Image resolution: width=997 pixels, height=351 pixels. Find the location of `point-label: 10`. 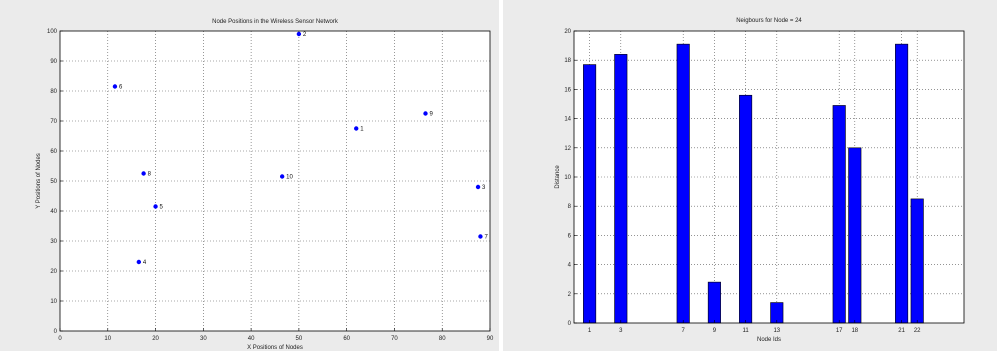

point-label: 10 is located at coordinates (289, 178).